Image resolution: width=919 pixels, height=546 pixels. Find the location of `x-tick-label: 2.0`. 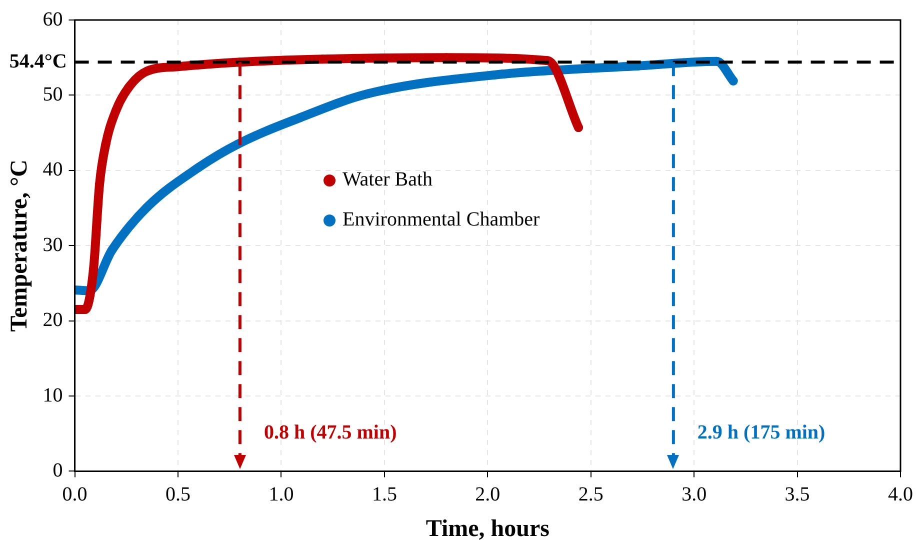

x-tick-label: 2.0 is located at coordinates (487, 494).